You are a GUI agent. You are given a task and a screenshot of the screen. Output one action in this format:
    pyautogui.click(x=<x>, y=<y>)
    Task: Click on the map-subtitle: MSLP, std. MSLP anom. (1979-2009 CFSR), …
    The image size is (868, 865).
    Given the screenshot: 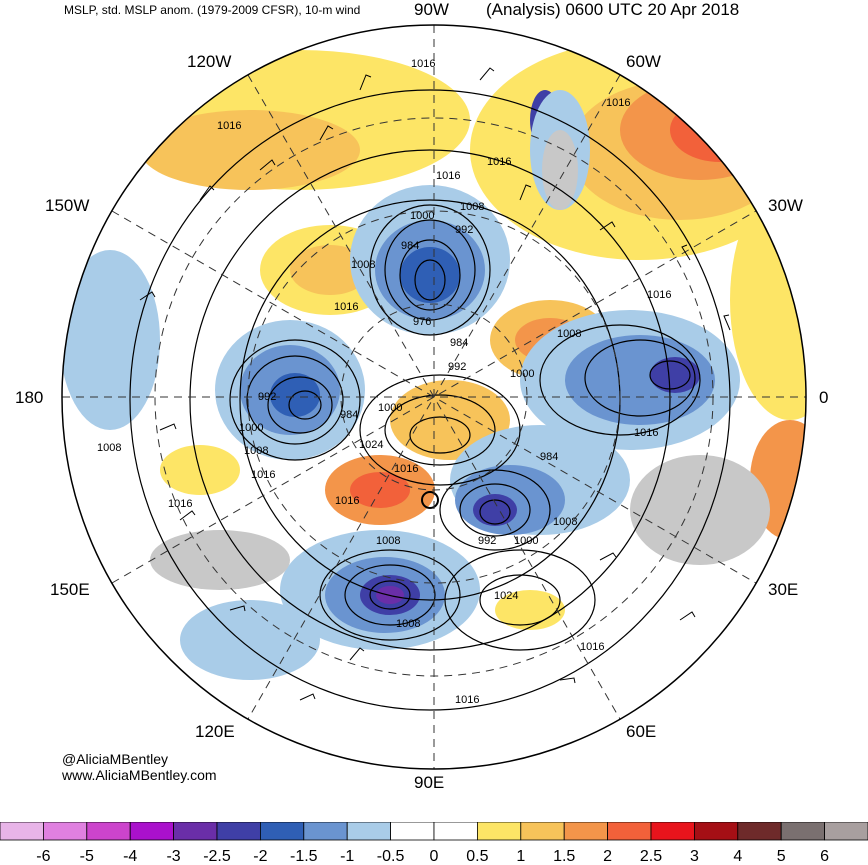 What is the action you would take?
    pyautogui.click(x=212, y=10)
    